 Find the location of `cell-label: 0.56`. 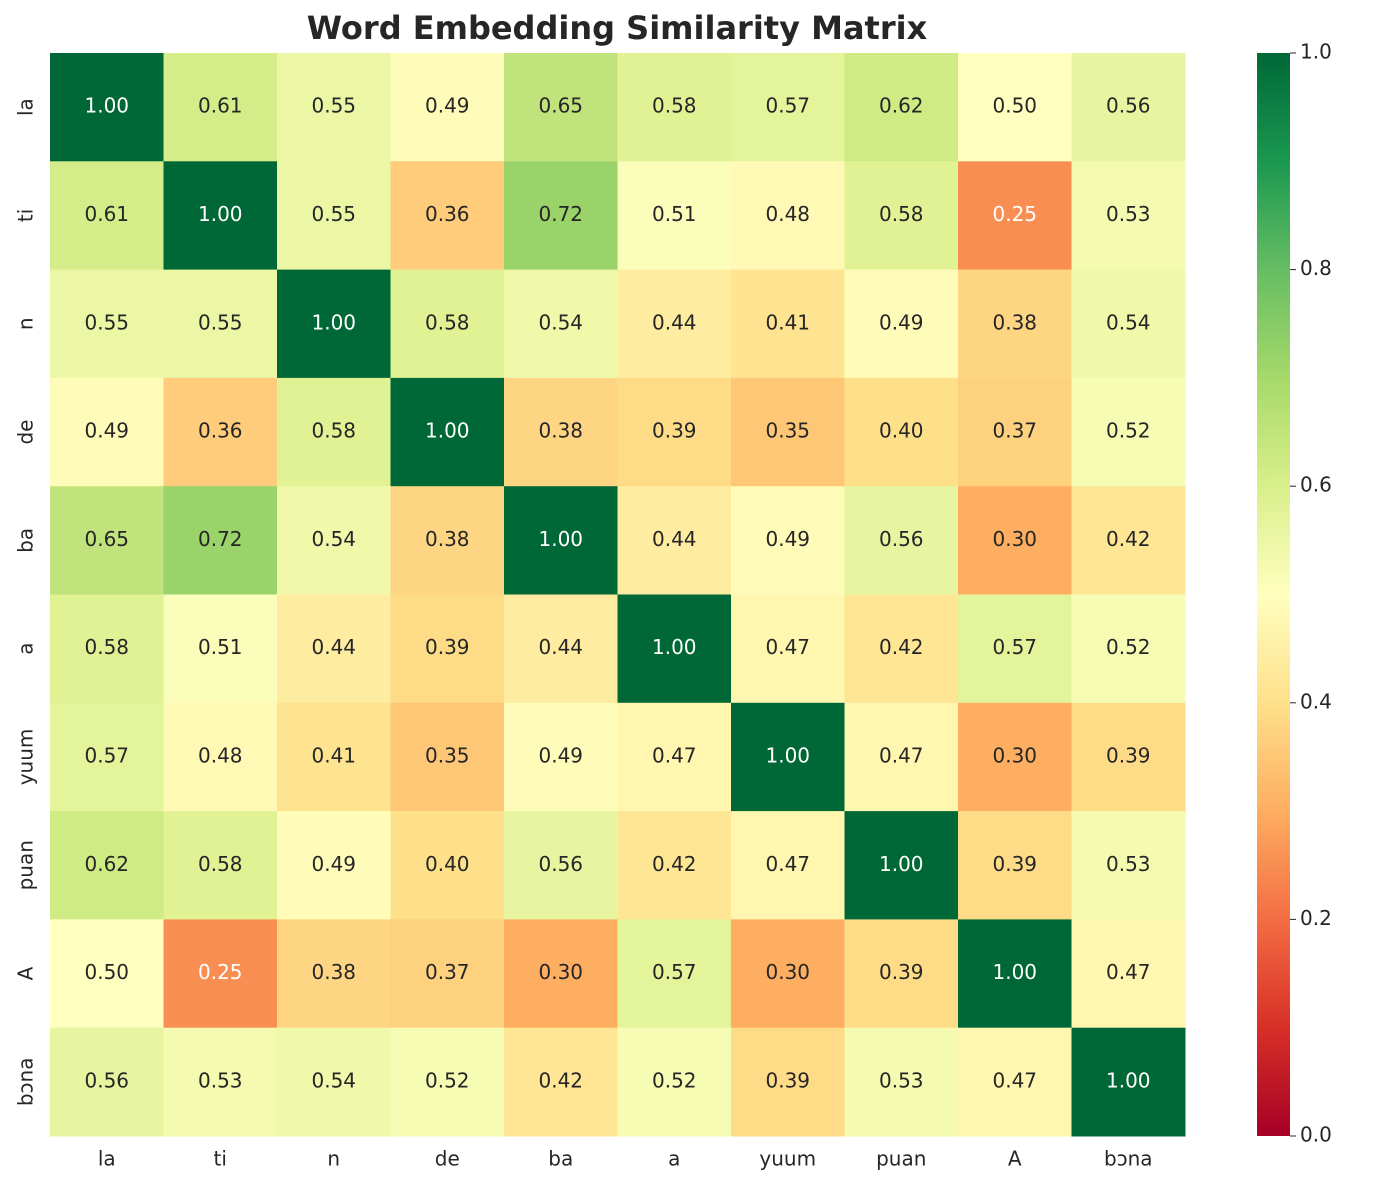

cell-label: 0.56 is located at coordinates (1128, 106).